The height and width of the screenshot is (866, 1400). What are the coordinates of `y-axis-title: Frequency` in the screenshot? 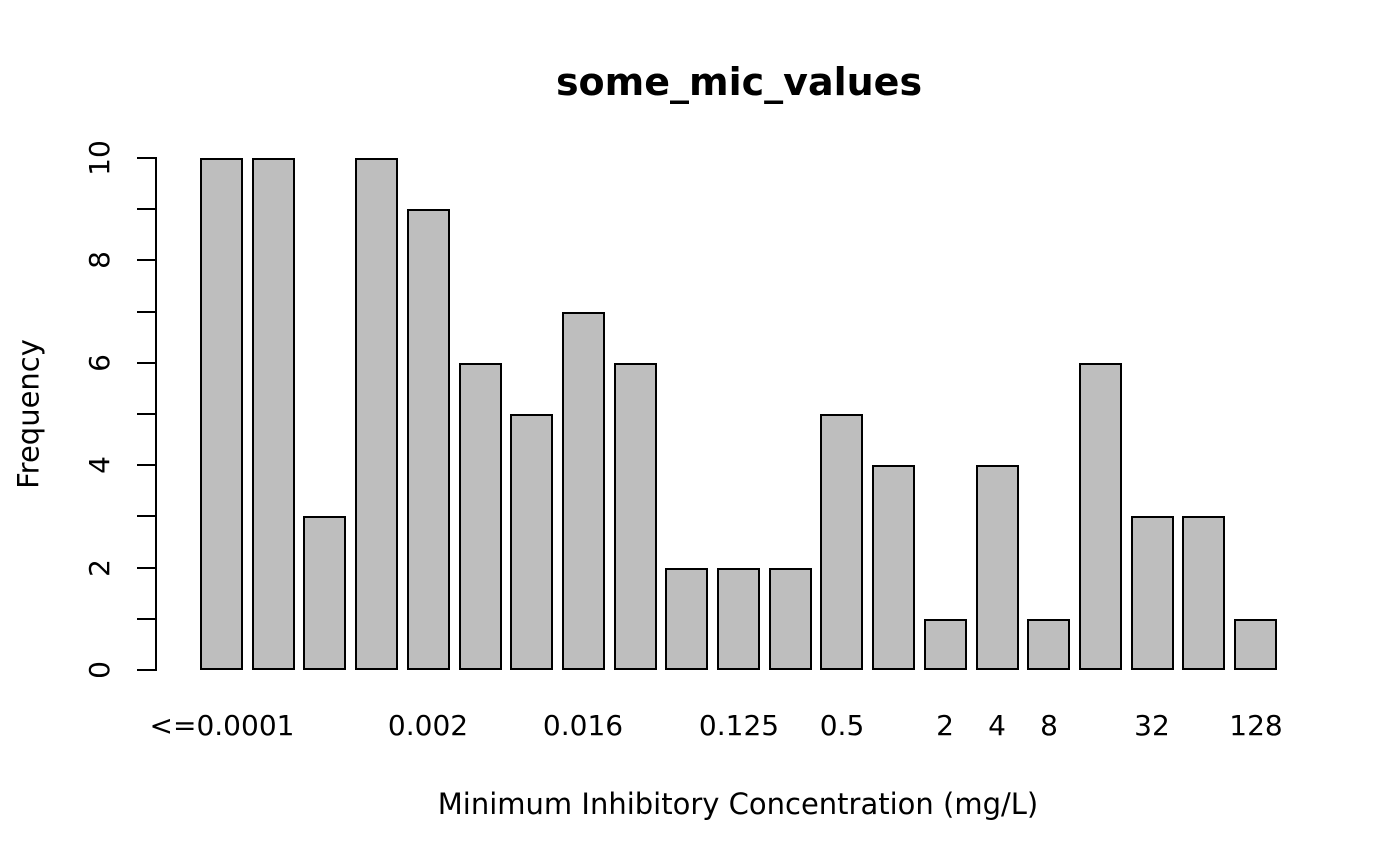 It's located at (28, 414).